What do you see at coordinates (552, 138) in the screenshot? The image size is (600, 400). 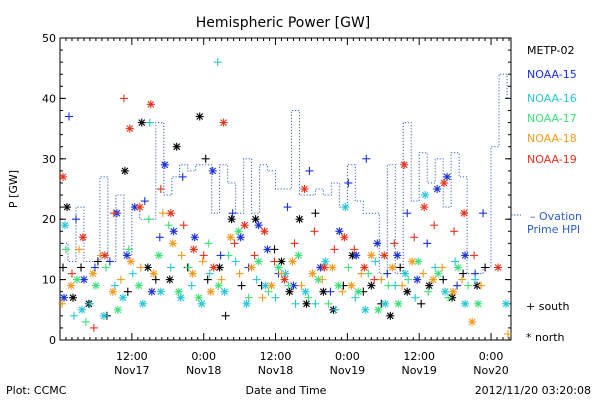 I see `legend-item-noaa18: NOAA-18` at bounding box center [552, 138].